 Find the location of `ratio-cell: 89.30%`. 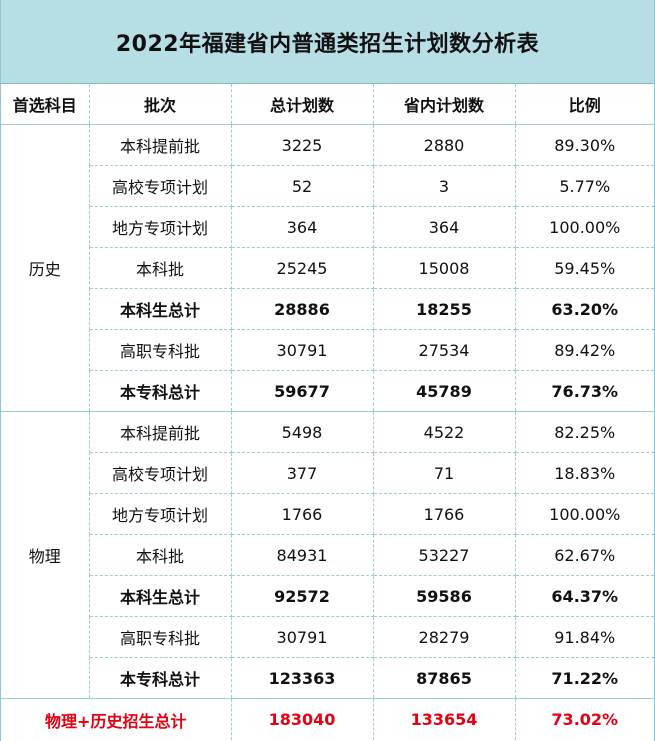

ratio-cell: 89.30% is located at coordinates (584, 145).